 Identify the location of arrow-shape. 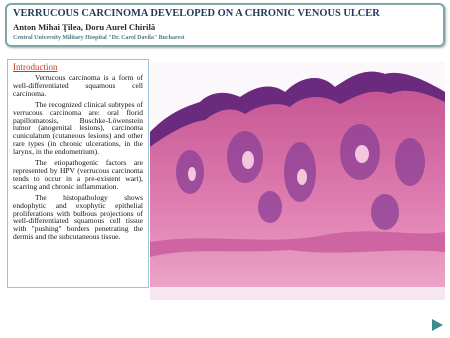
(437, 325).